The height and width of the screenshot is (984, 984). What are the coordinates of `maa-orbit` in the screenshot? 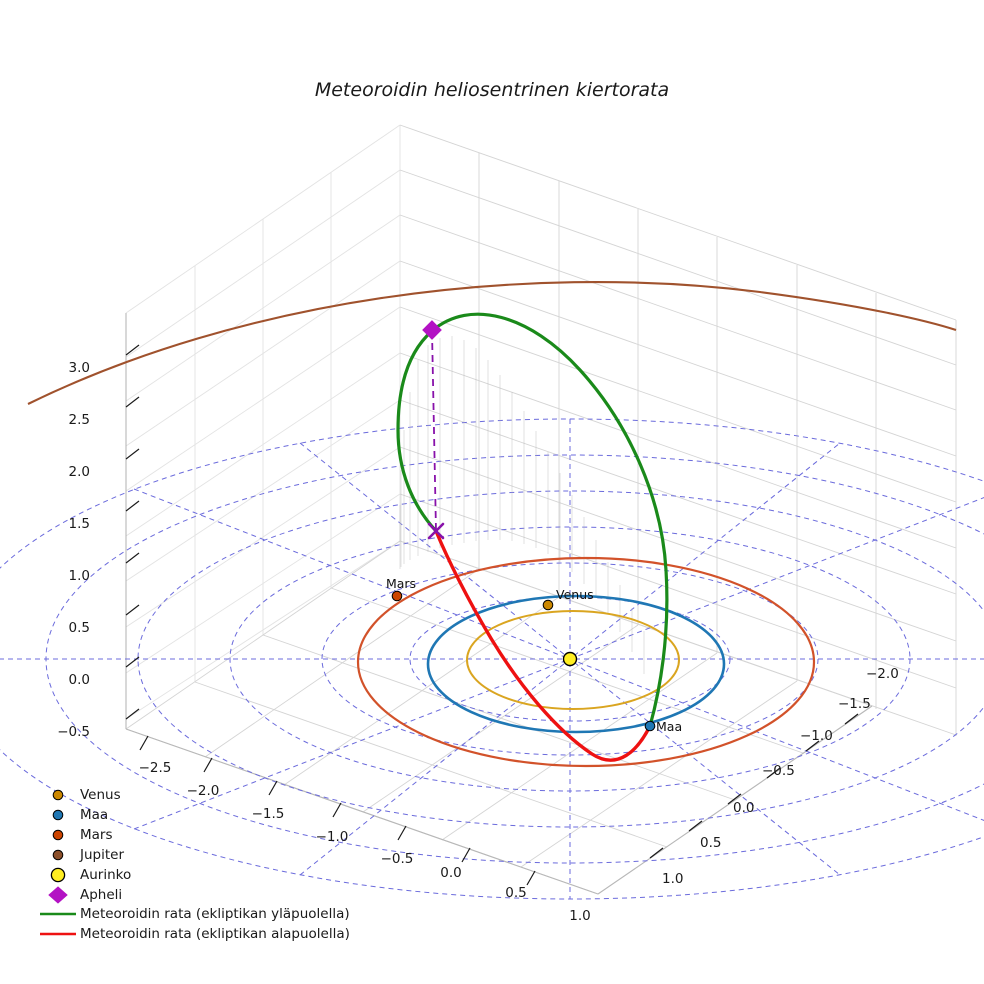 It's located at (576, 664).